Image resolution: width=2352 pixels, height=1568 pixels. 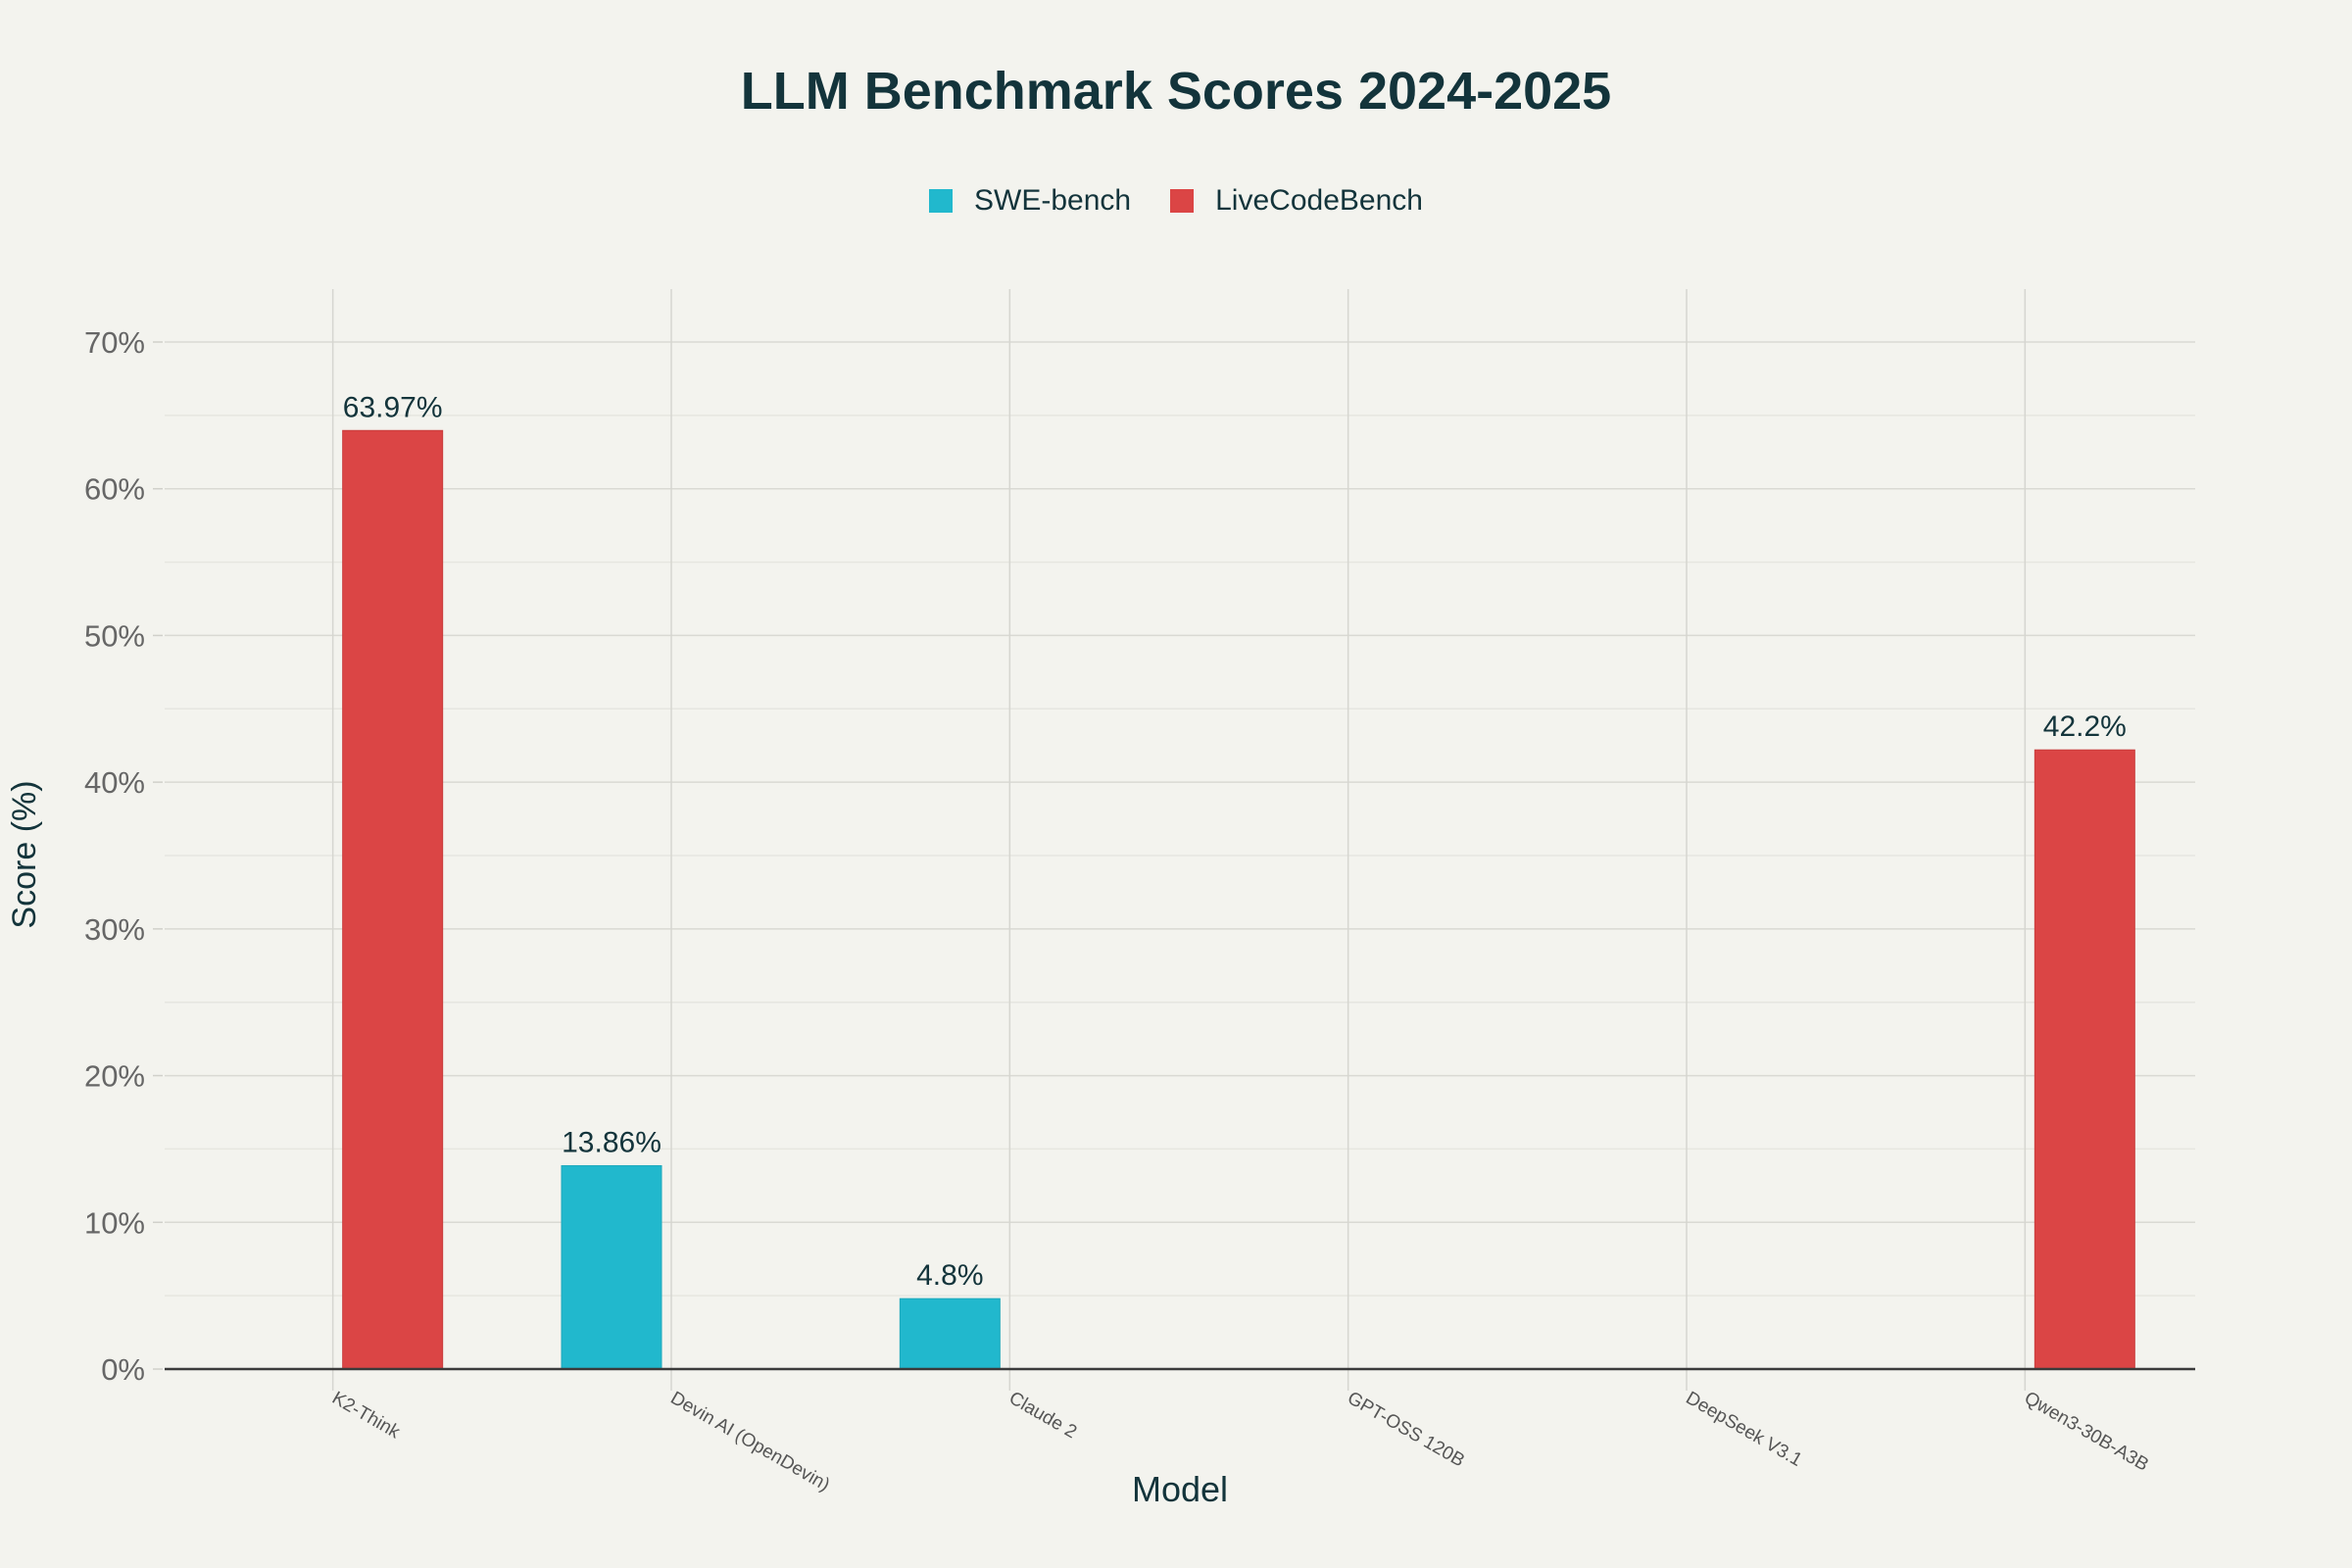 What do you see at coordinates (24, 854) in the screenshot?
I see `y-axis-title: Score (%)` at bounding box center [24, 854].